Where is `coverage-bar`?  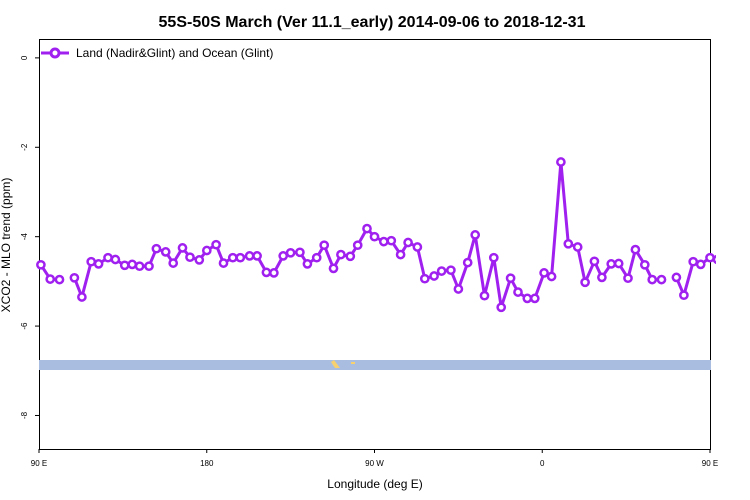
coverage-bar is located at coordinates (375, 365).